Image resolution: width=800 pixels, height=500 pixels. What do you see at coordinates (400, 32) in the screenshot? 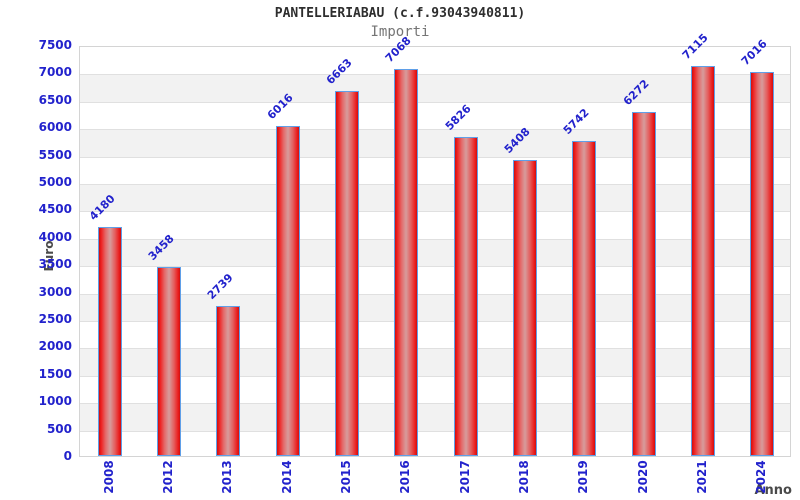
I see `chart-subtitle: Importi` at bounding box center [400, 32].